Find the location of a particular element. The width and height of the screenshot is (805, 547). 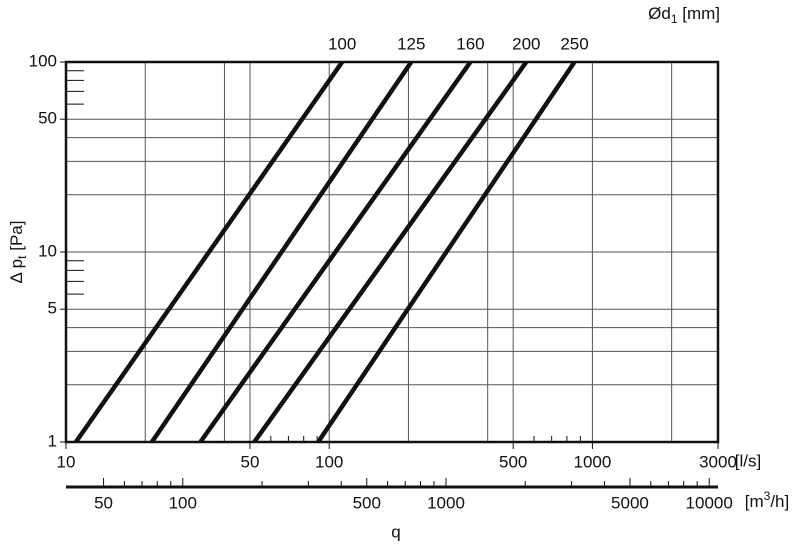

top-label-unit: [mm] is located at coordinates (699, 13).